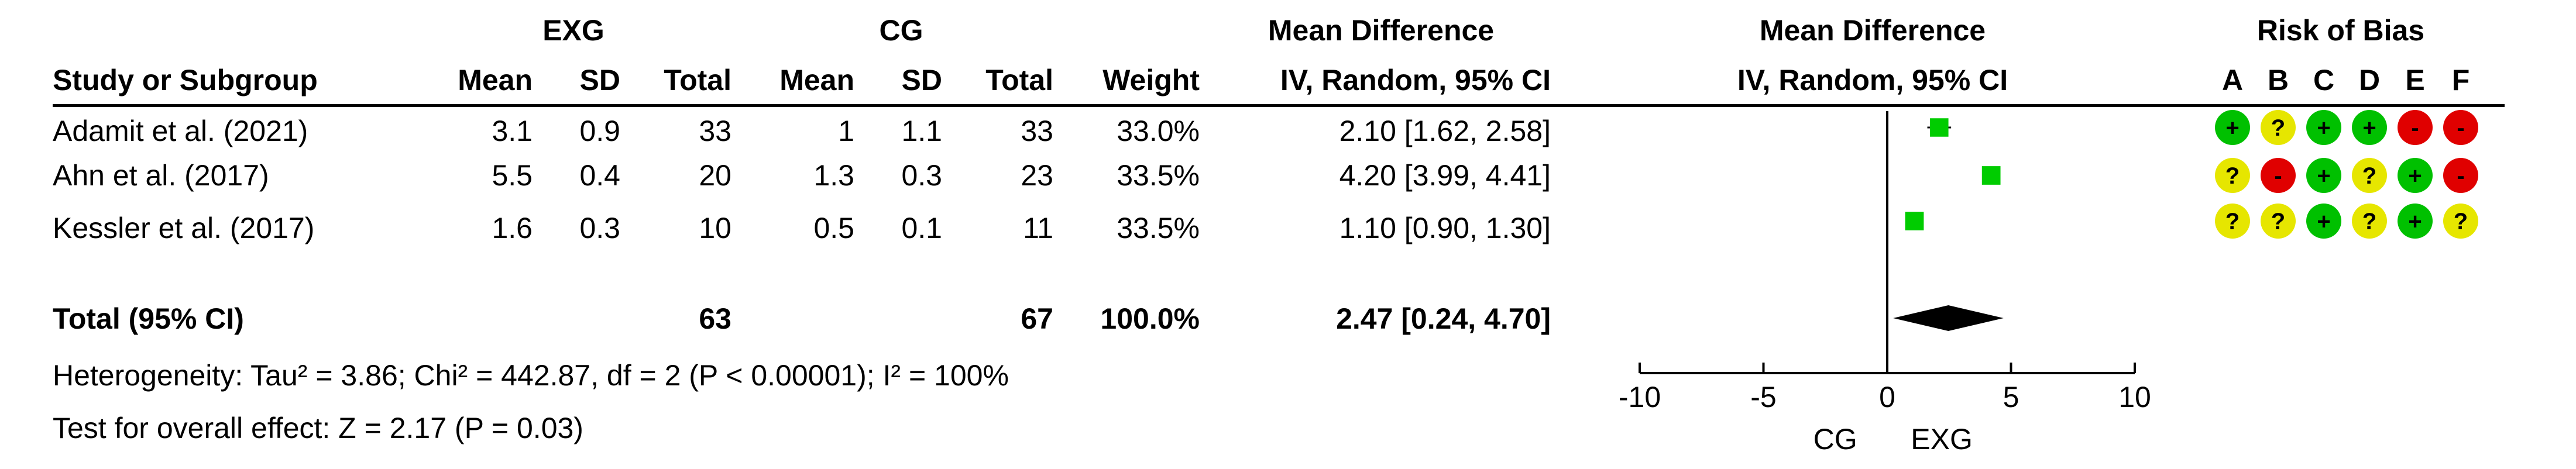  What do you see at coordinates (1873, 80) in the screenshot?
I see `md-plot-method-header: IV, Random, 95% CI` at bounding box center [1873, 80].